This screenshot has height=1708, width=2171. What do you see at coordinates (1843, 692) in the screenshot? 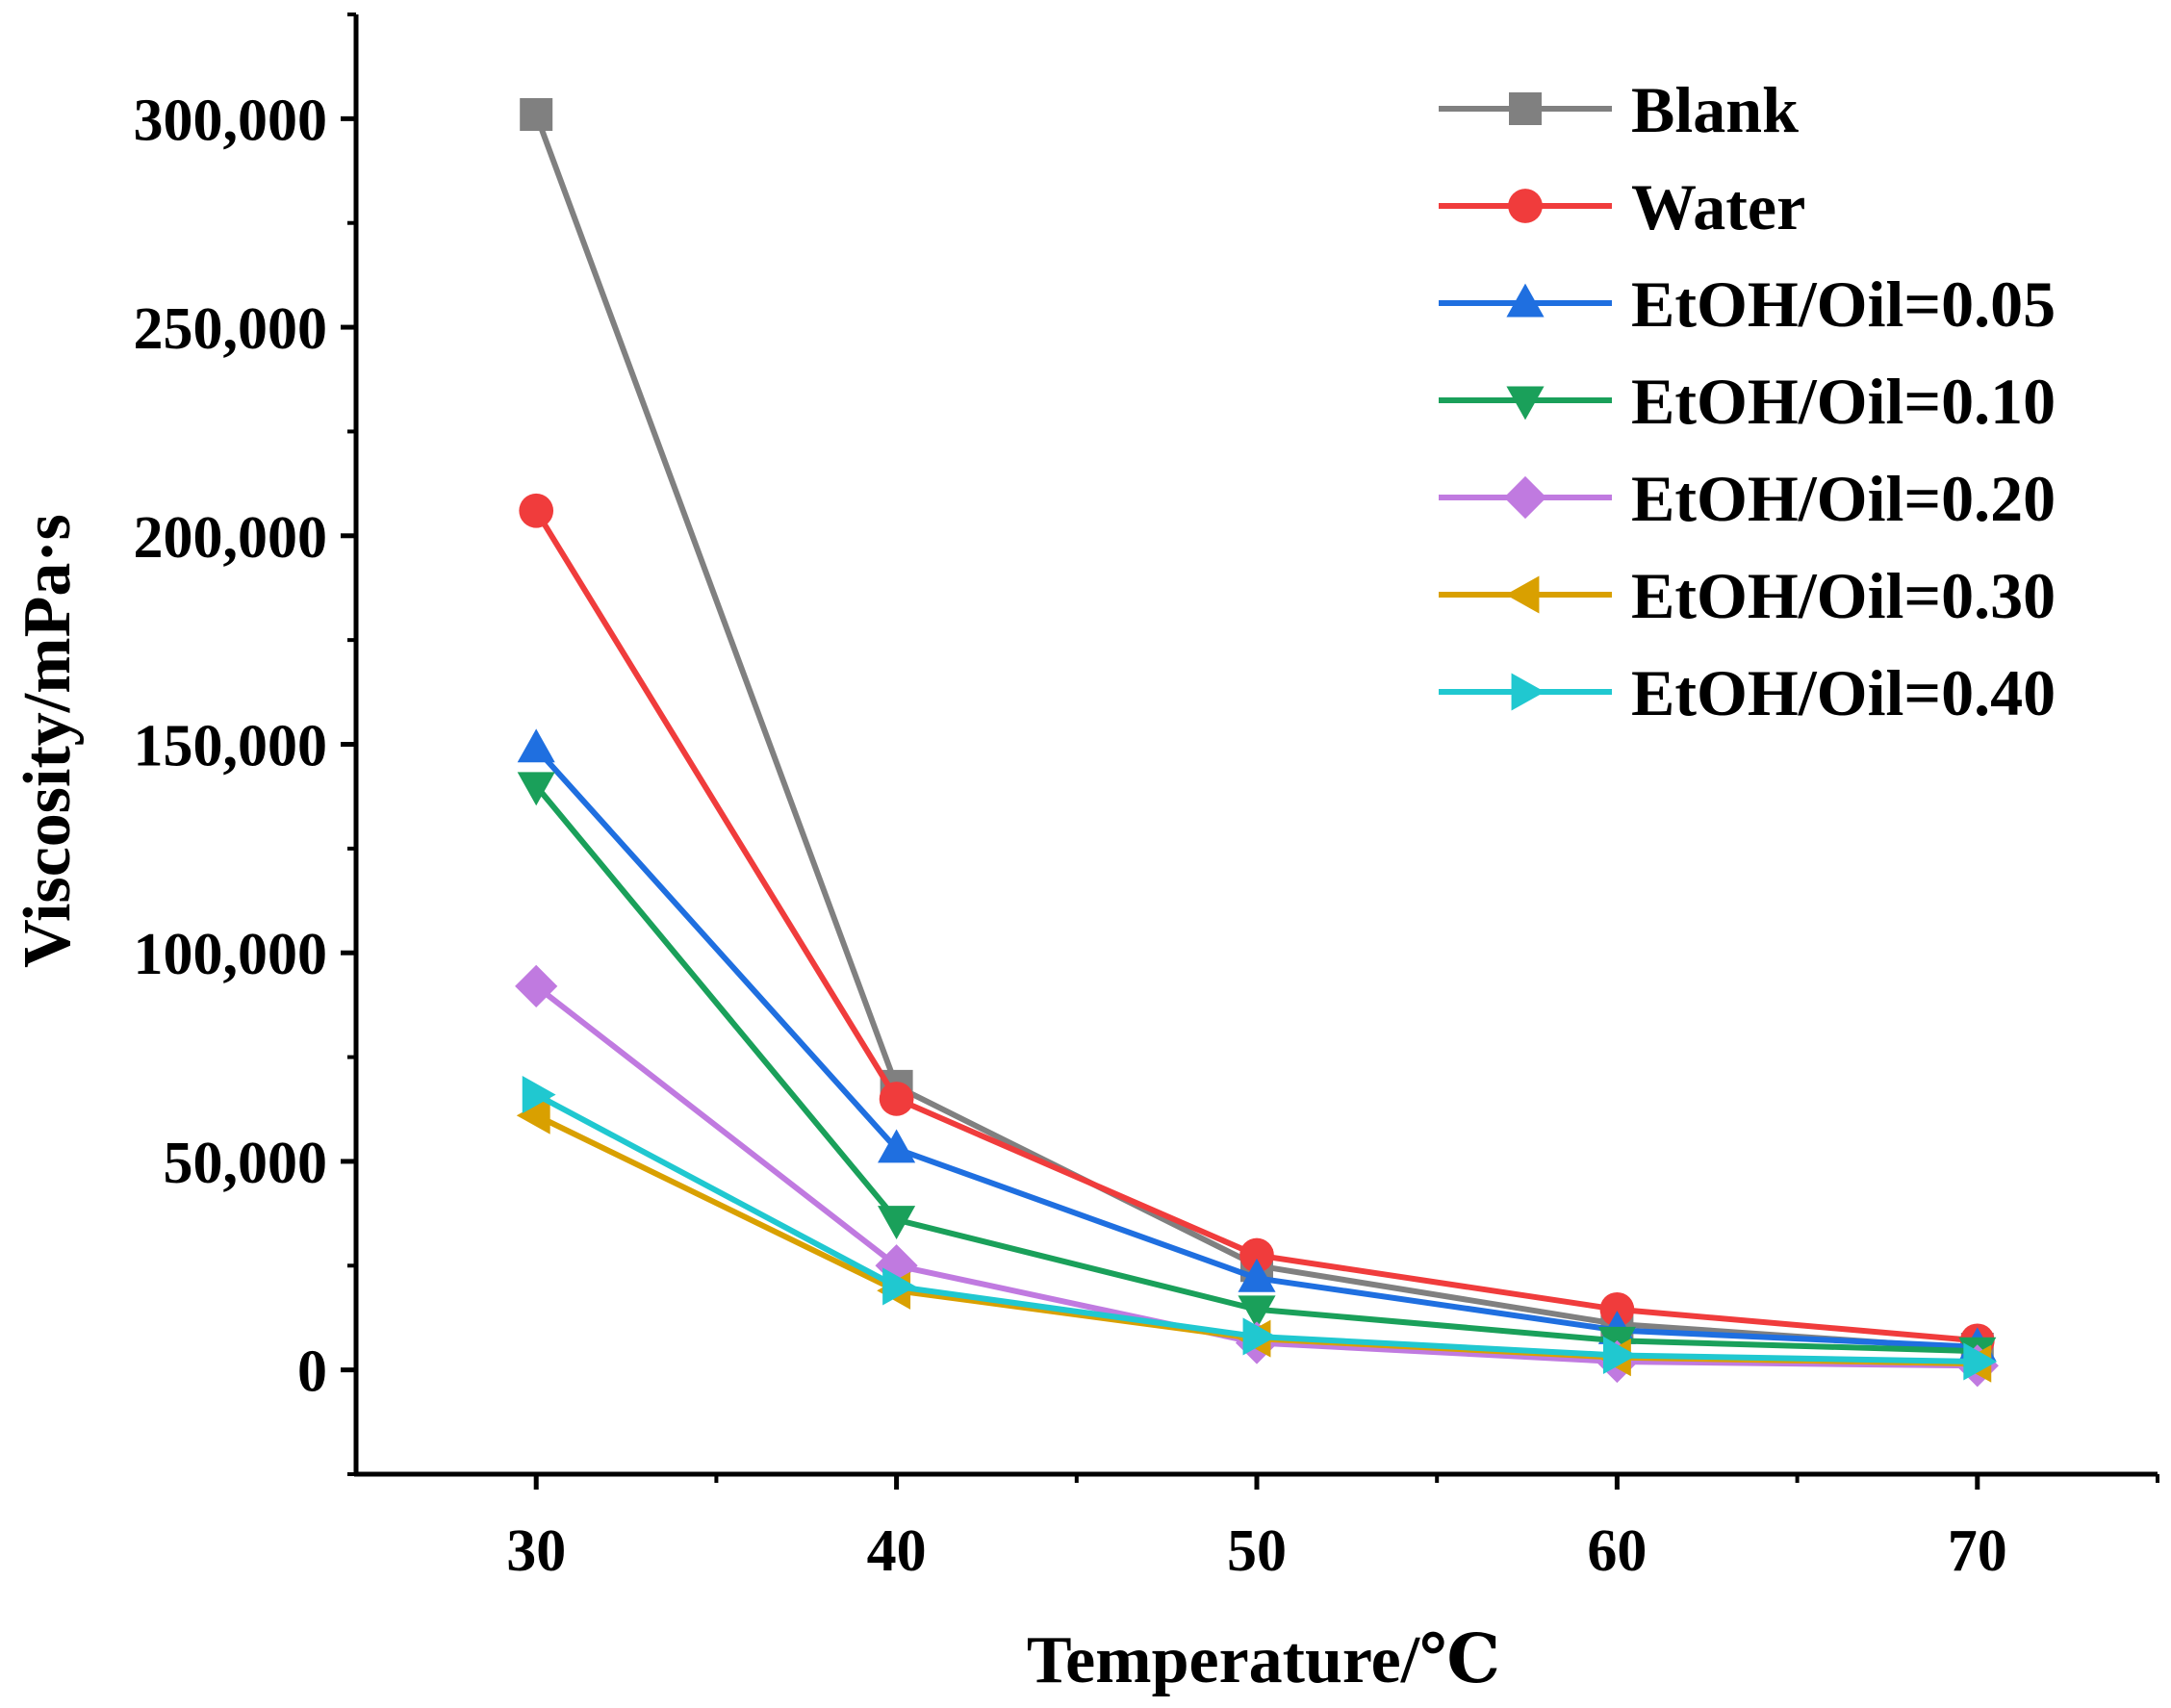
I see `legend-label: EtOH/Oil=0.40` at bounding box center [1843, 692].